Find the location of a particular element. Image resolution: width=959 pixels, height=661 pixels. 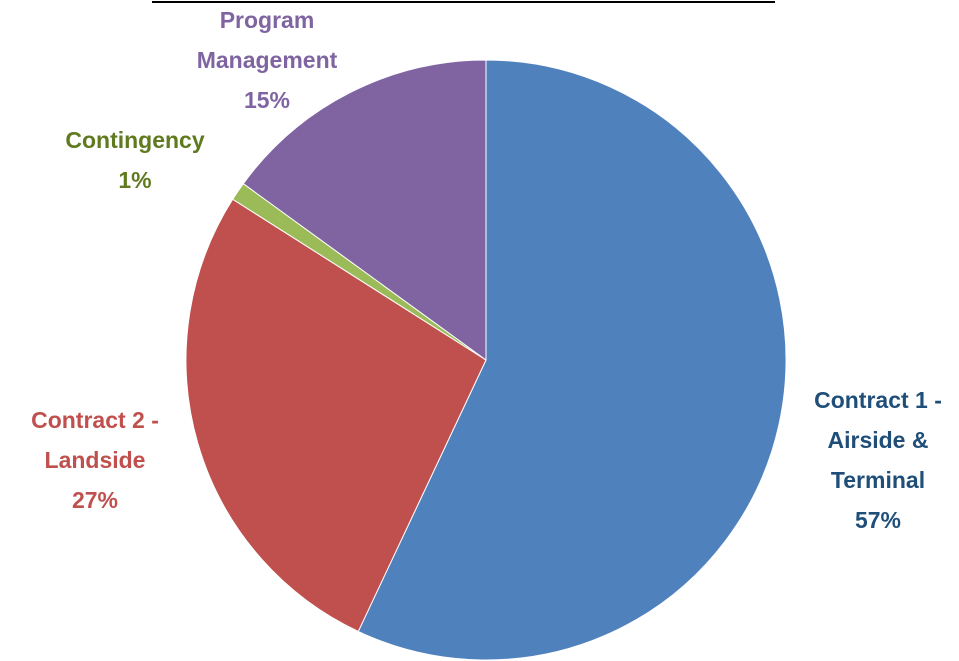

pie-slice is located at coordinates (364, 210).